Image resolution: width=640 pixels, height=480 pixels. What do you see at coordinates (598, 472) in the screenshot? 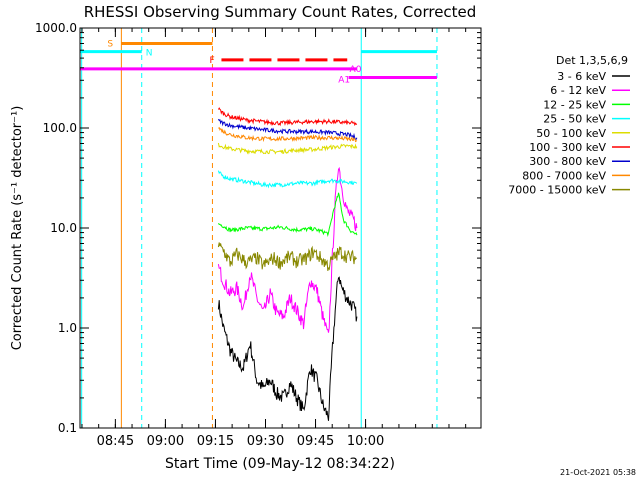
I see `footer-date: 21-Oct-2021 05:38` at bounding box center [598, 472].